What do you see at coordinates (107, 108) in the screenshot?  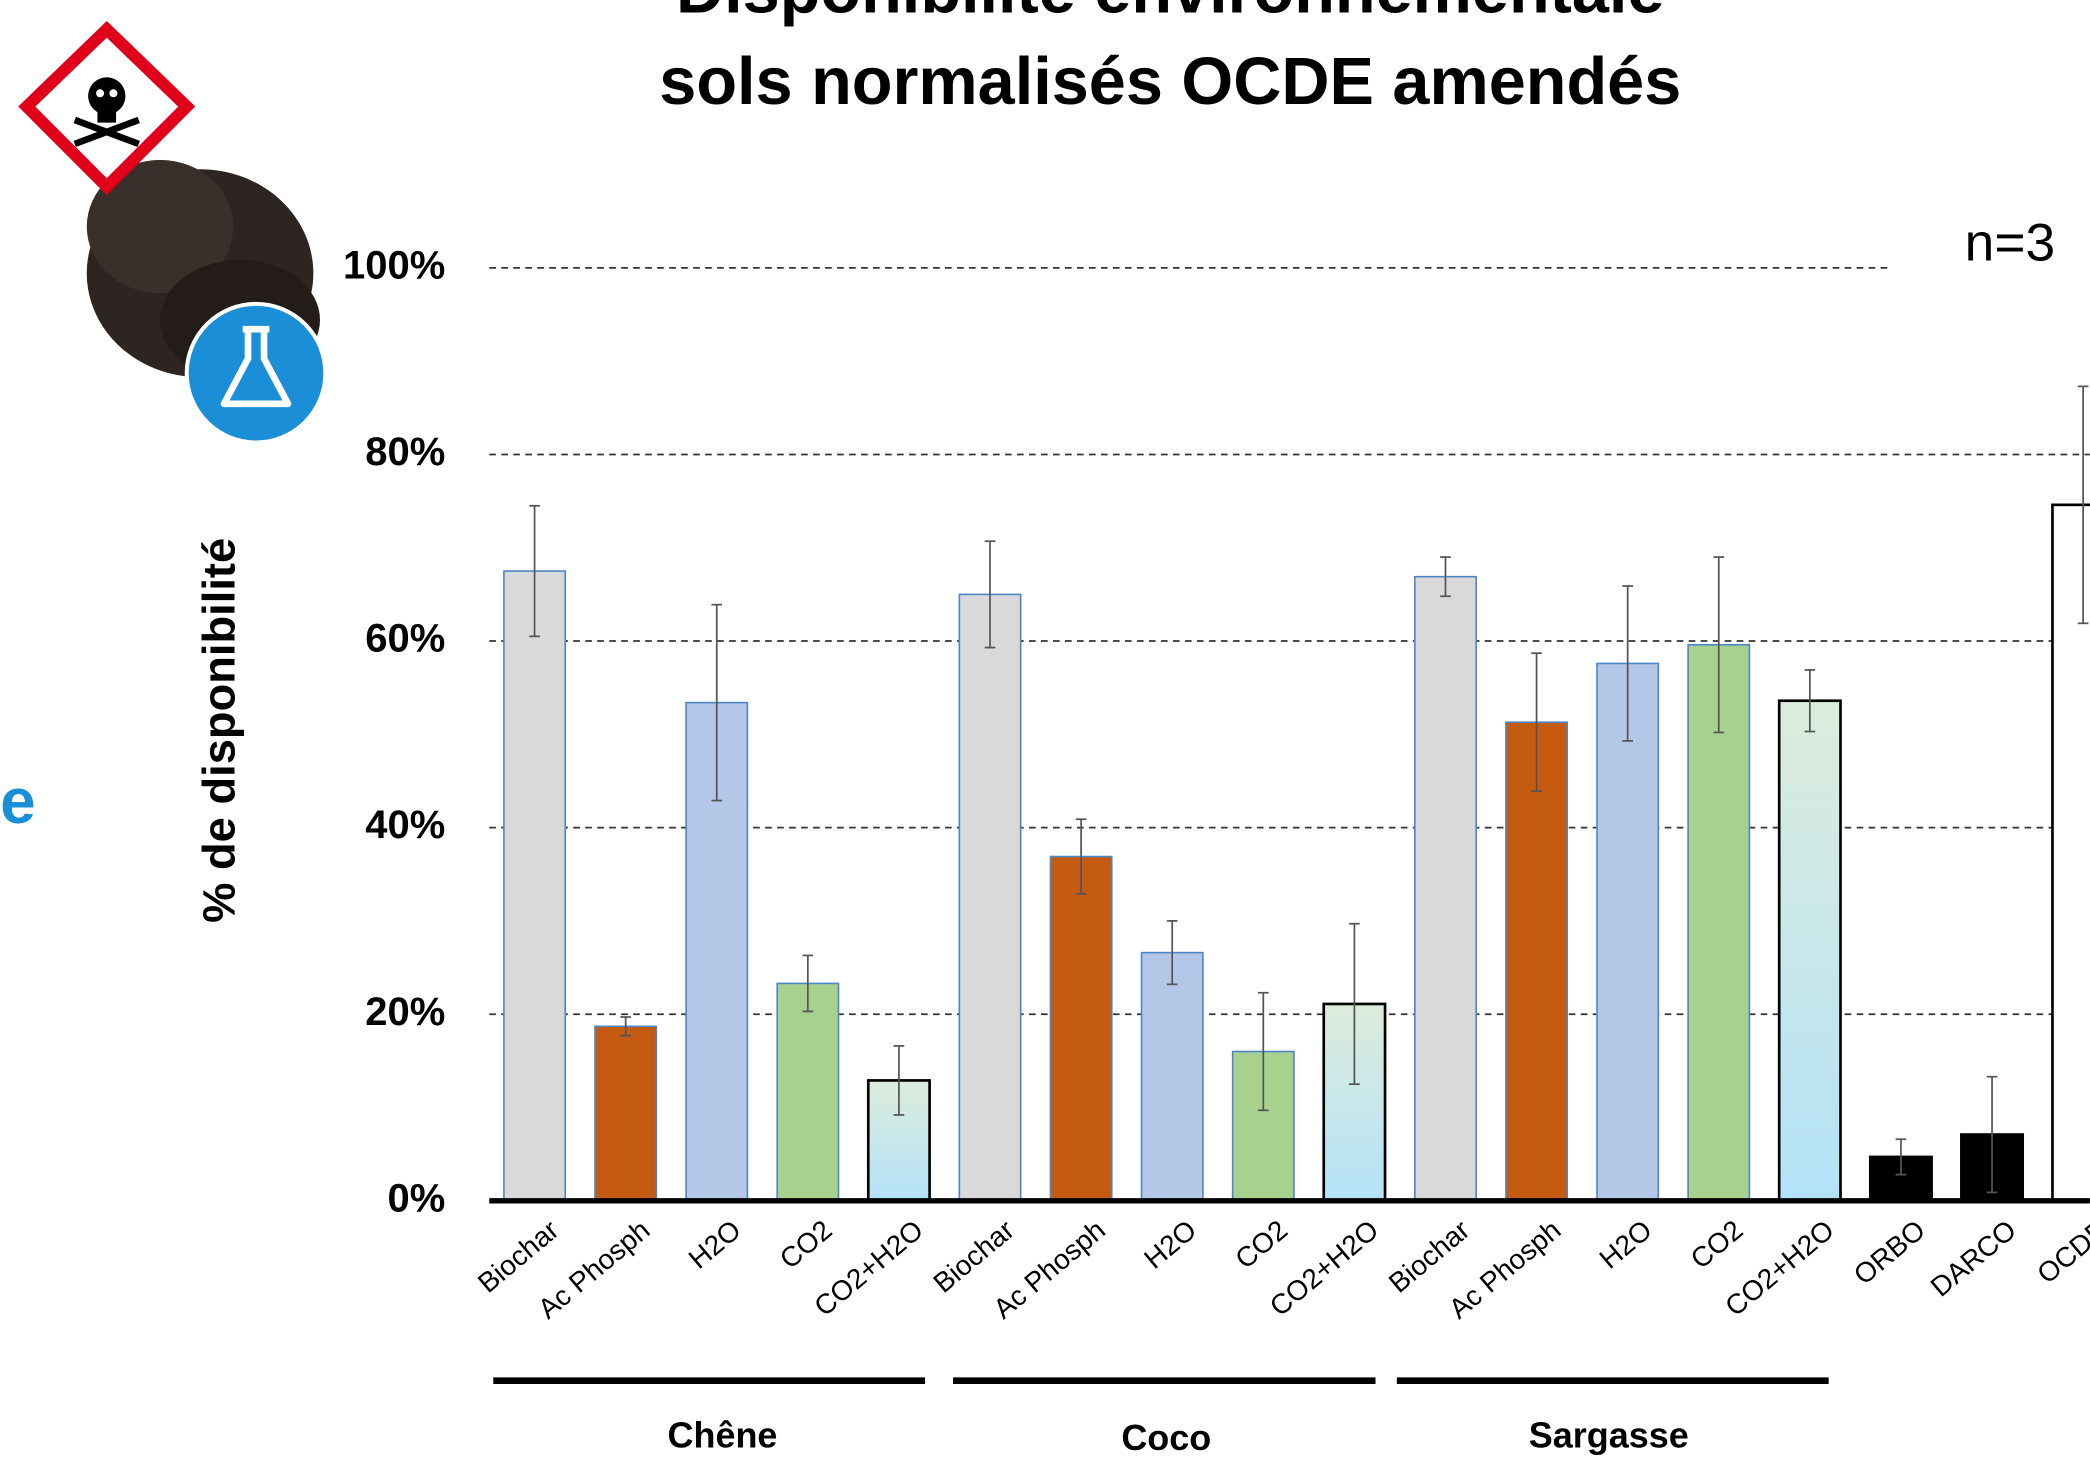 I see `hazard-icon` at bounding box center [107, 108].